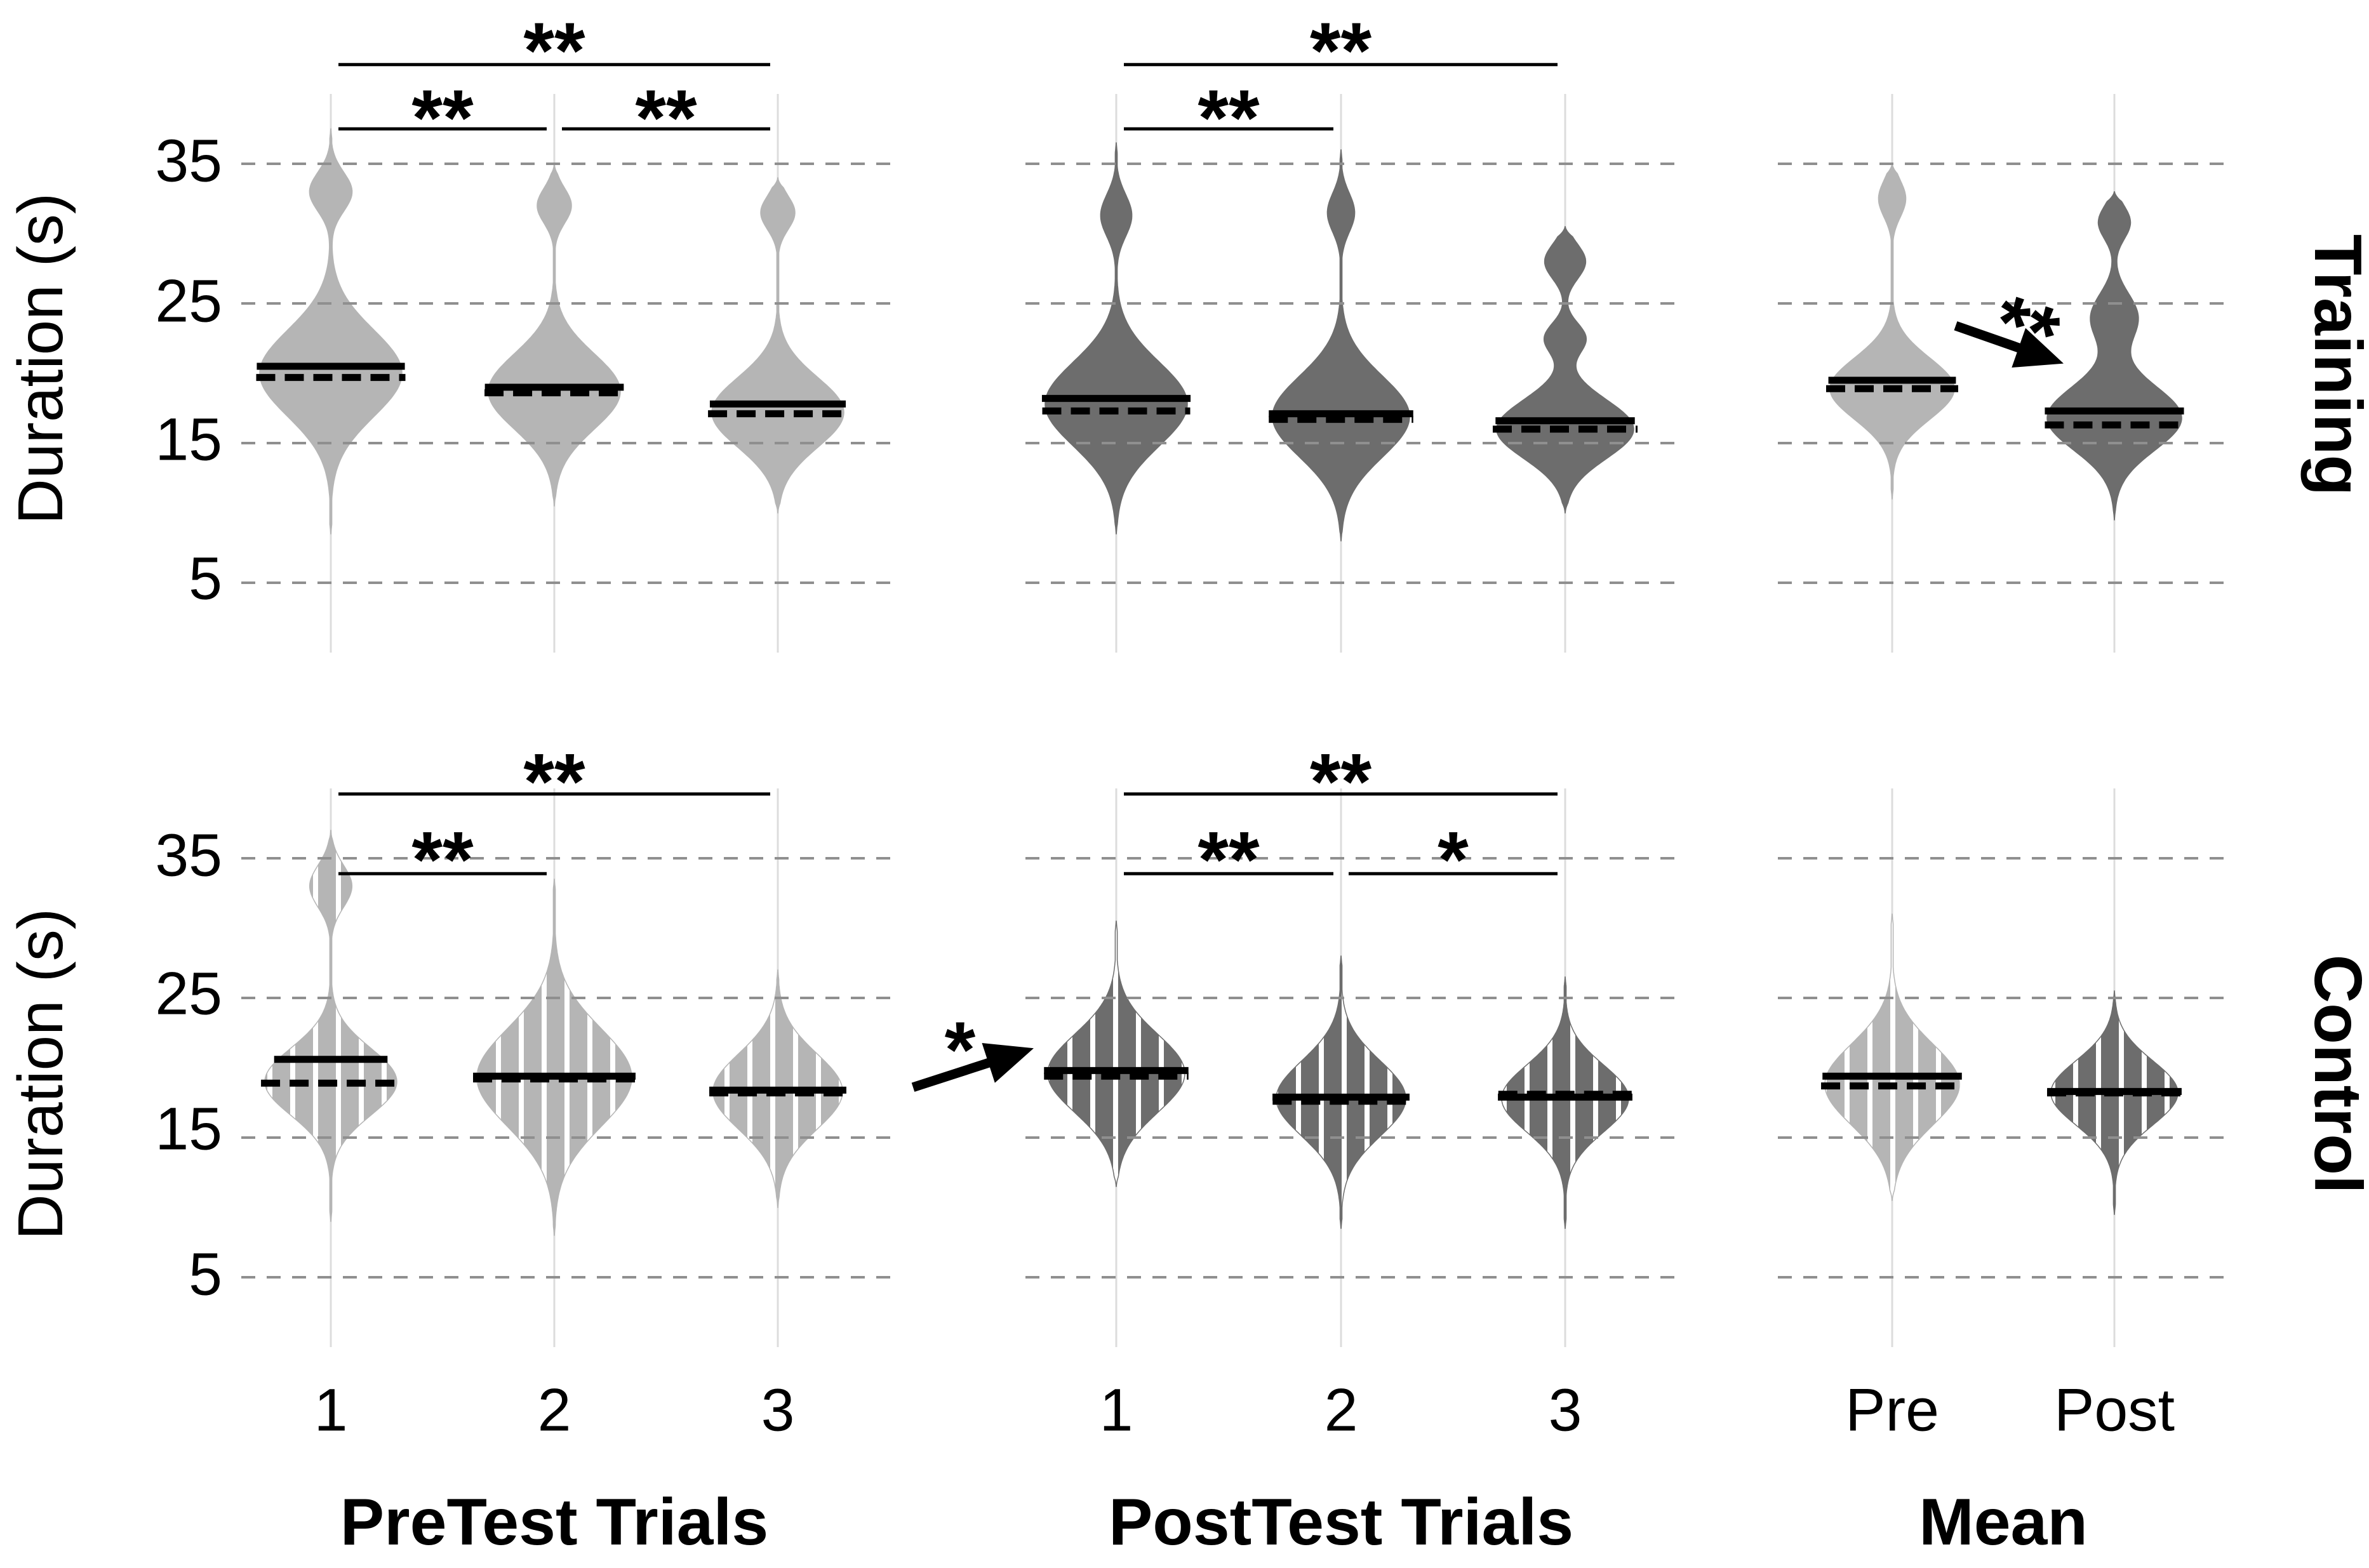 The width and height of the screenshot is (2369, 1568). What do you see at coordinates (1341, 1522) in the screenshot?
I see `col-title-posttest: PostTest Trials` at bounding box center [1341, 1522].